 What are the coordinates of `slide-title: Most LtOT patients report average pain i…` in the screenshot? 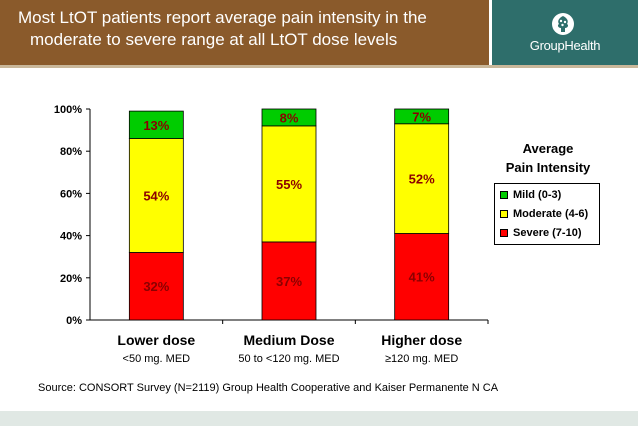 It's located at (244, 32).